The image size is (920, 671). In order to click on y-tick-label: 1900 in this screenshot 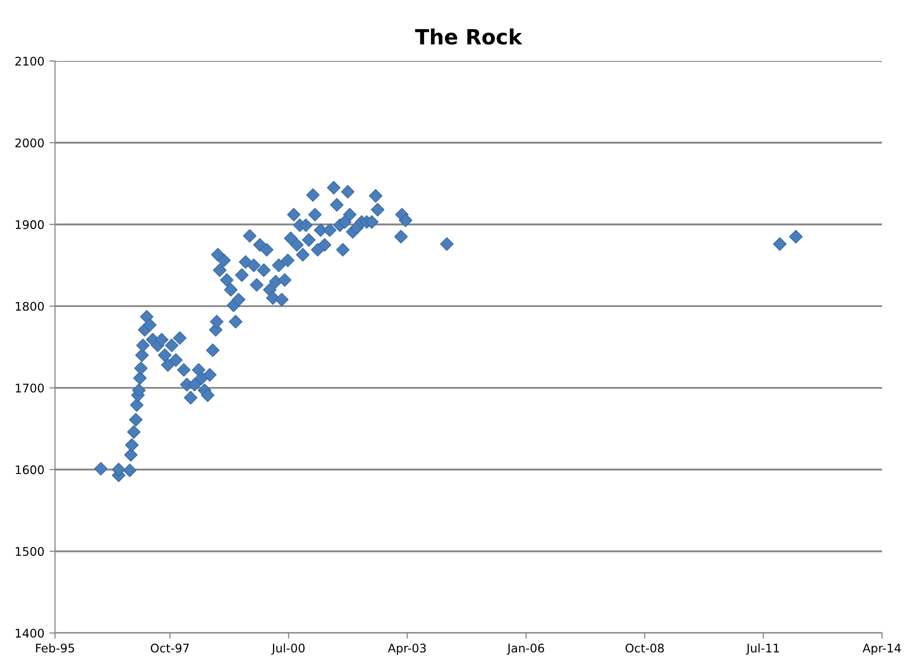, I will do `click(30, 225)`.